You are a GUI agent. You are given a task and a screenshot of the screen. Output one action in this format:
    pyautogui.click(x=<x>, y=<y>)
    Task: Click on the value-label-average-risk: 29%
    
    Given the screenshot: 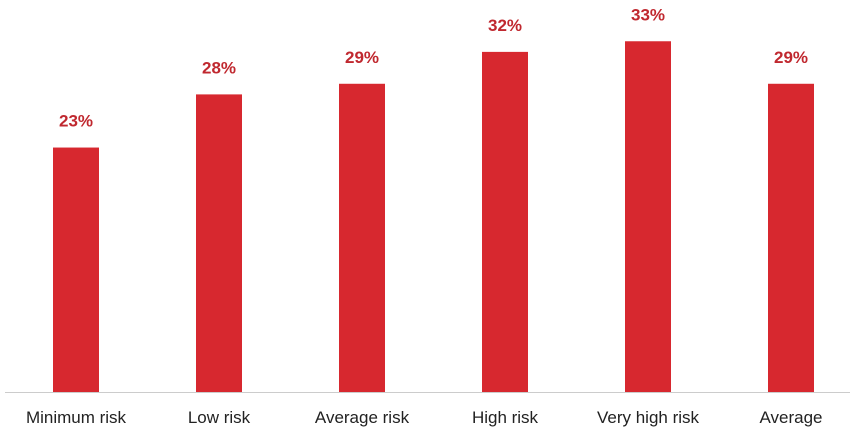 What is the action you would take?
    pyautogui.click(x=362, y=57)
    